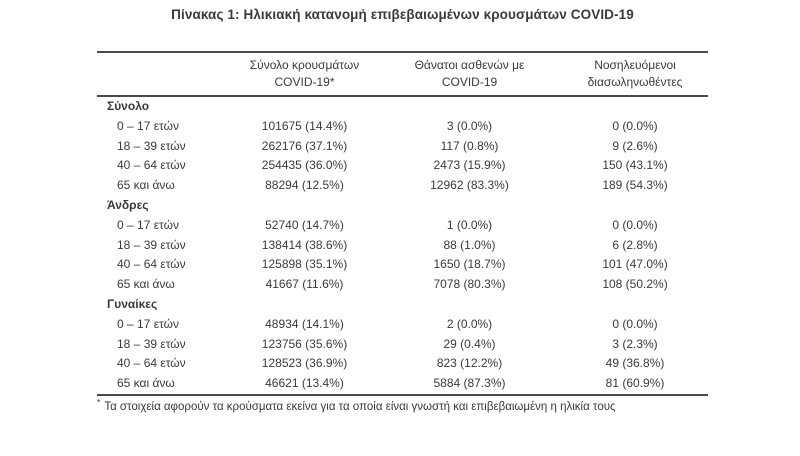  Describe the element at coordinates (99, 402) in the screenshot. I see `footnote-asterisk: *` at that location.